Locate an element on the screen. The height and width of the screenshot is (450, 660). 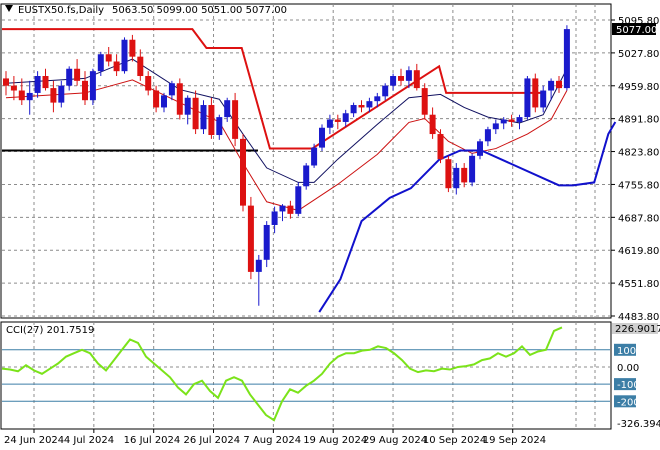
date-tick-label: 26 Jul 2024 is located at coordinates (212, 440).